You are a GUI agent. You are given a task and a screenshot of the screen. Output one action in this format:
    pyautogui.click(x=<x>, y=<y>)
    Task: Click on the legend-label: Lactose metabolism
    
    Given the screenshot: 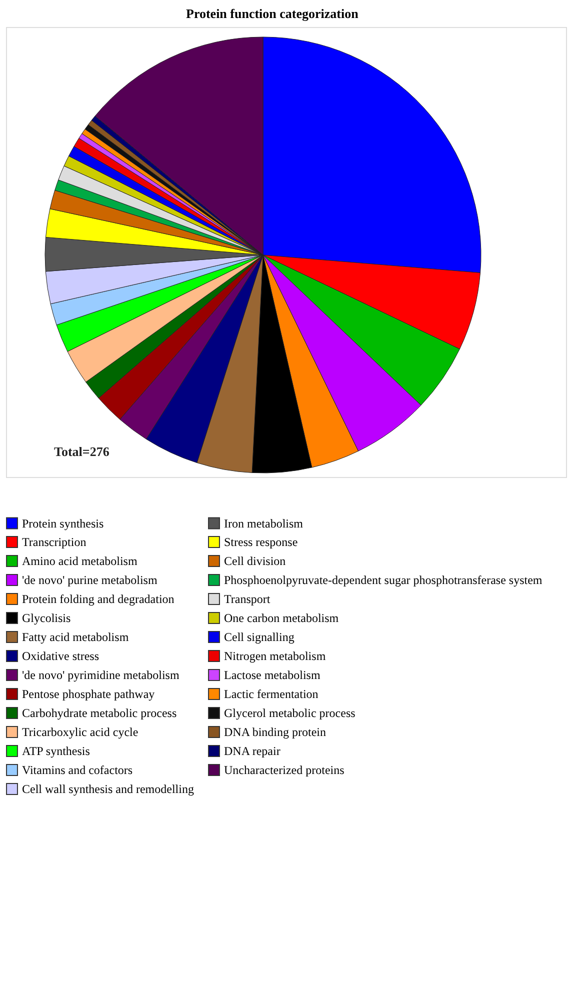 What is the action you would take?
    pyautogui.click(x=272, y=675)
    